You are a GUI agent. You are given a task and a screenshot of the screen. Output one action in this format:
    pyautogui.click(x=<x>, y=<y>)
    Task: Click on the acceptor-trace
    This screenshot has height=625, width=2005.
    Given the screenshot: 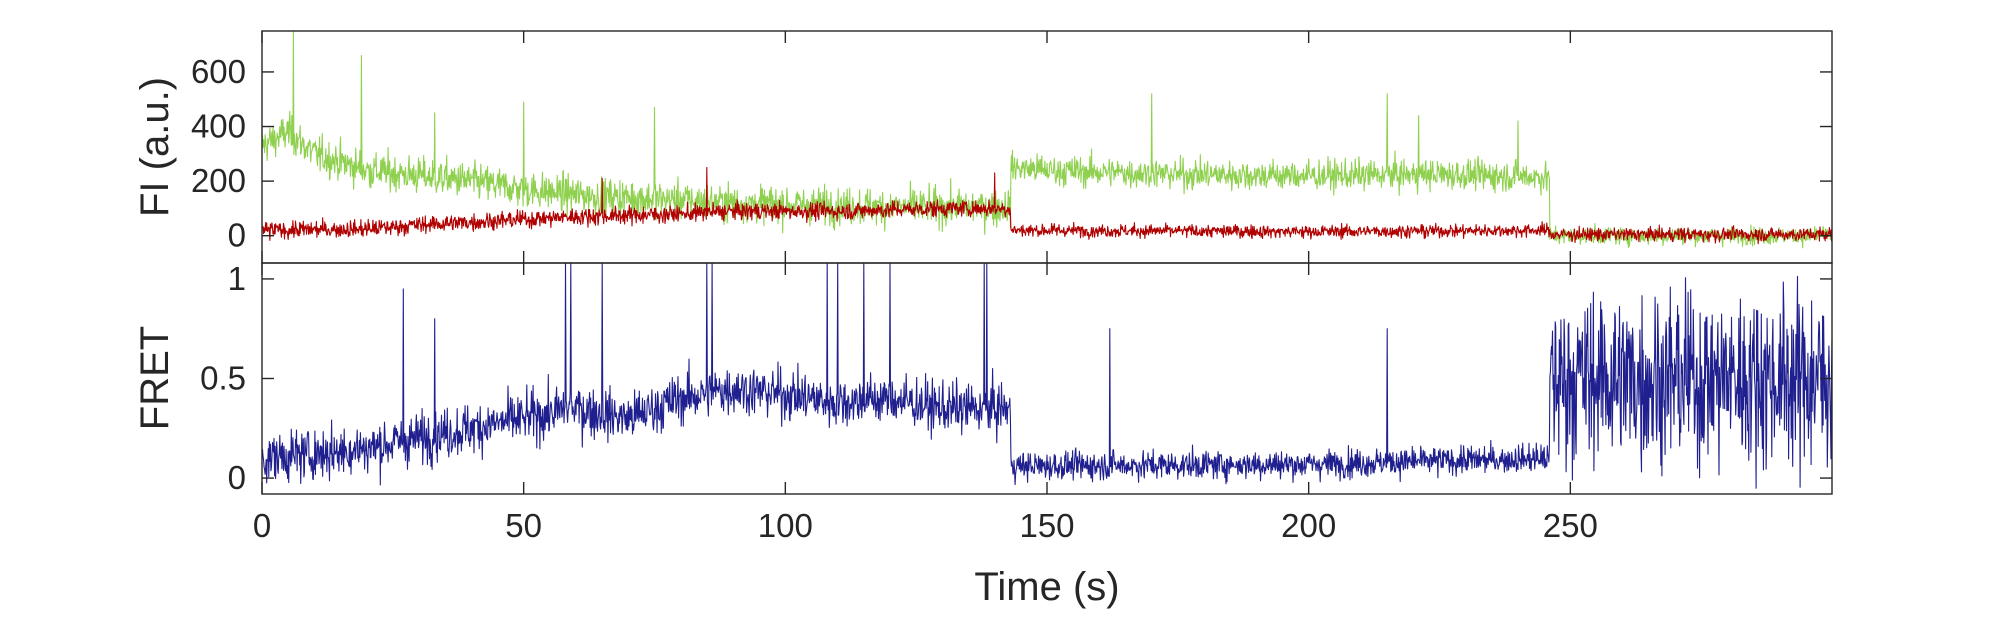 What is the action you would take?
    pyautogui.click(x=1047, y=205)
    